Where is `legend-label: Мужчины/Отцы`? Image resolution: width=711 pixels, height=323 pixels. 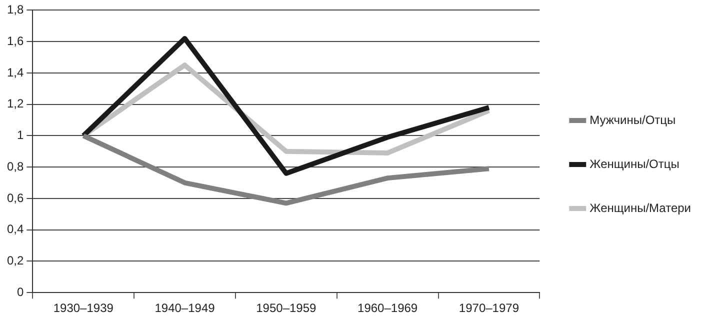
legend-label: Мужчины/Отцы is located at coordinates (633, 119).